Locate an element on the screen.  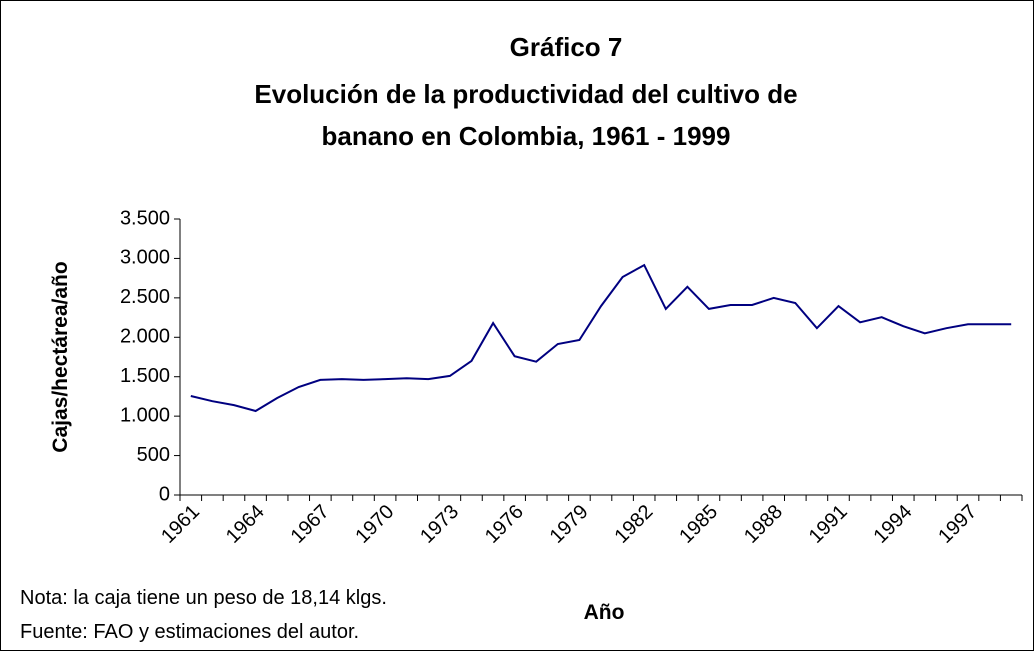
y-tick-label: 1.500 is located at coordinates (145, 376).